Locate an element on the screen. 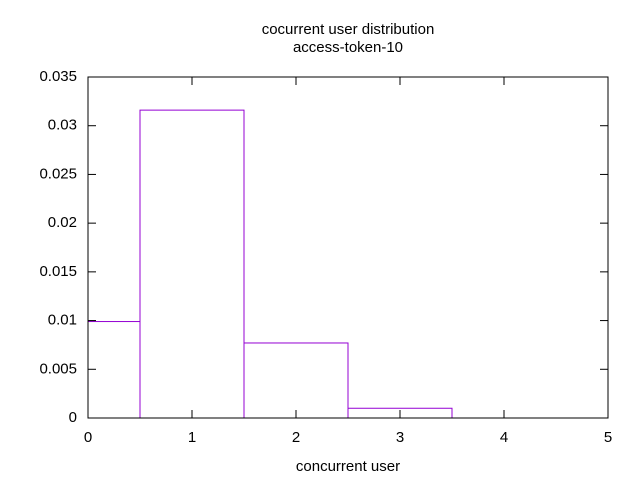  y-tick-label: 0.01 is located at coordinates (62, 320).